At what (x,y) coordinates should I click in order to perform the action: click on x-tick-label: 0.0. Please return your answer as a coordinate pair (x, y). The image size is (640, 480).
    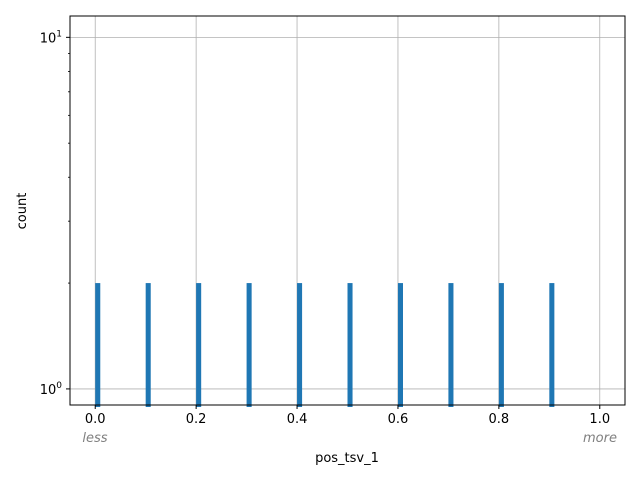
    Looking at the image, I should click on (95, 419).